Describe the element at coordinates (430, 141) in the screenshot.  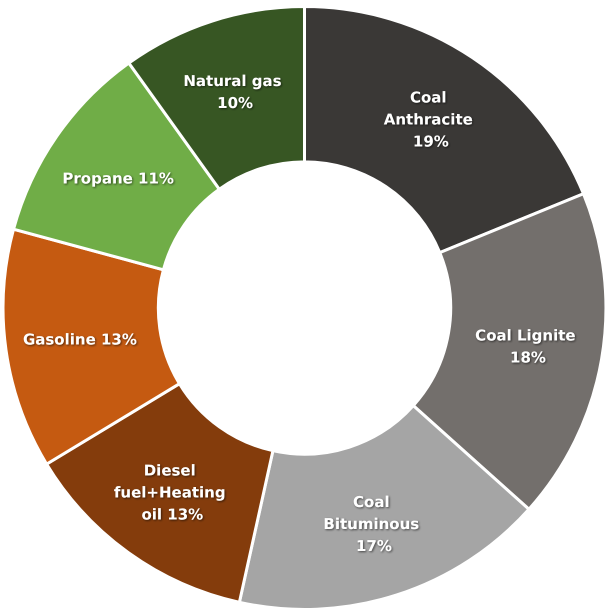
I see `data-label: 19%` at that location.